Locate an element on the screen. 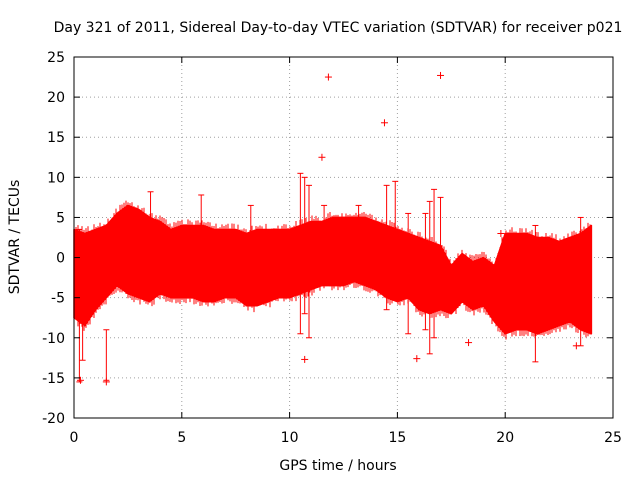 Image resolution: width=640 pixels, height=480 pixels. x-tick-label: 25 is located at coordinates (613, 438).